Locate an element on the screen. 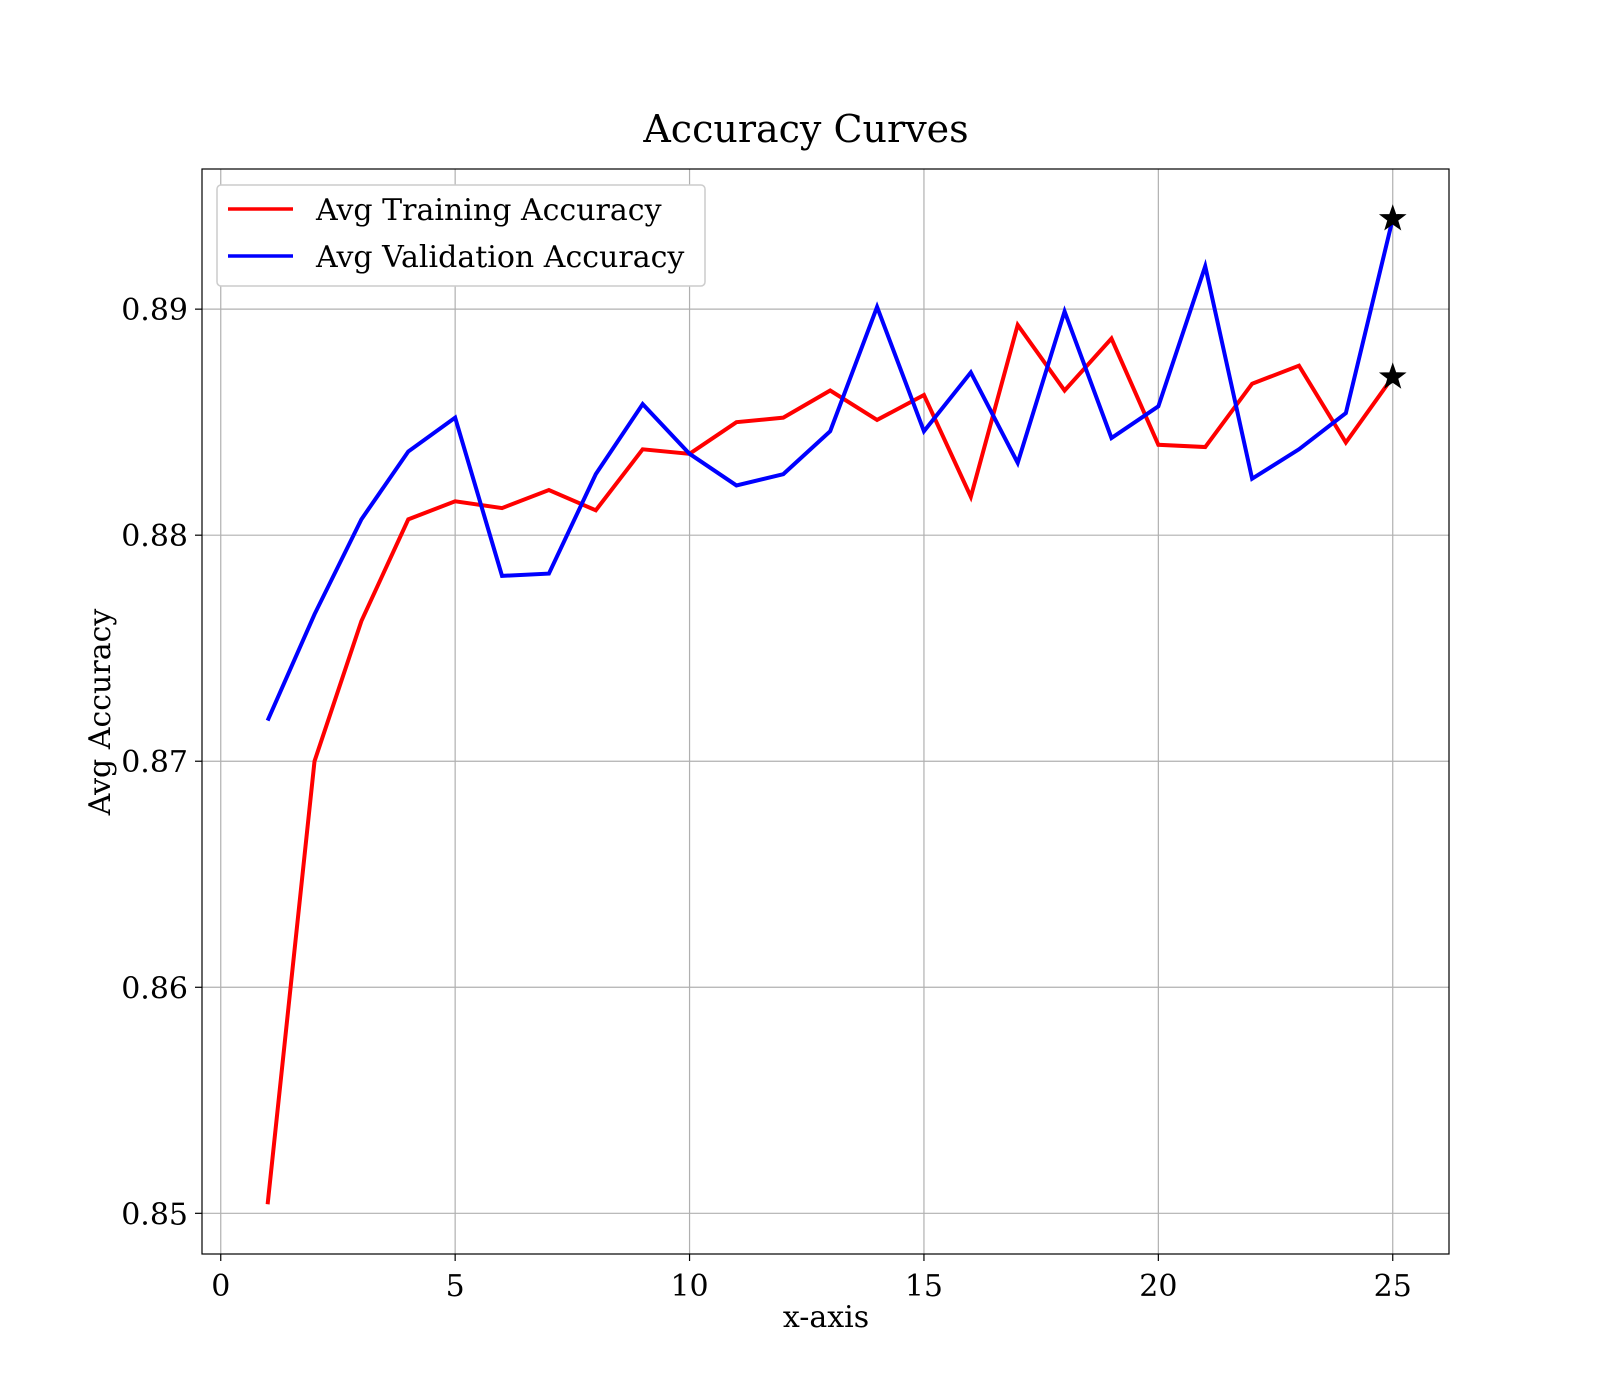  y-tick-label: 0.87 is located at coordinates (154, 762).